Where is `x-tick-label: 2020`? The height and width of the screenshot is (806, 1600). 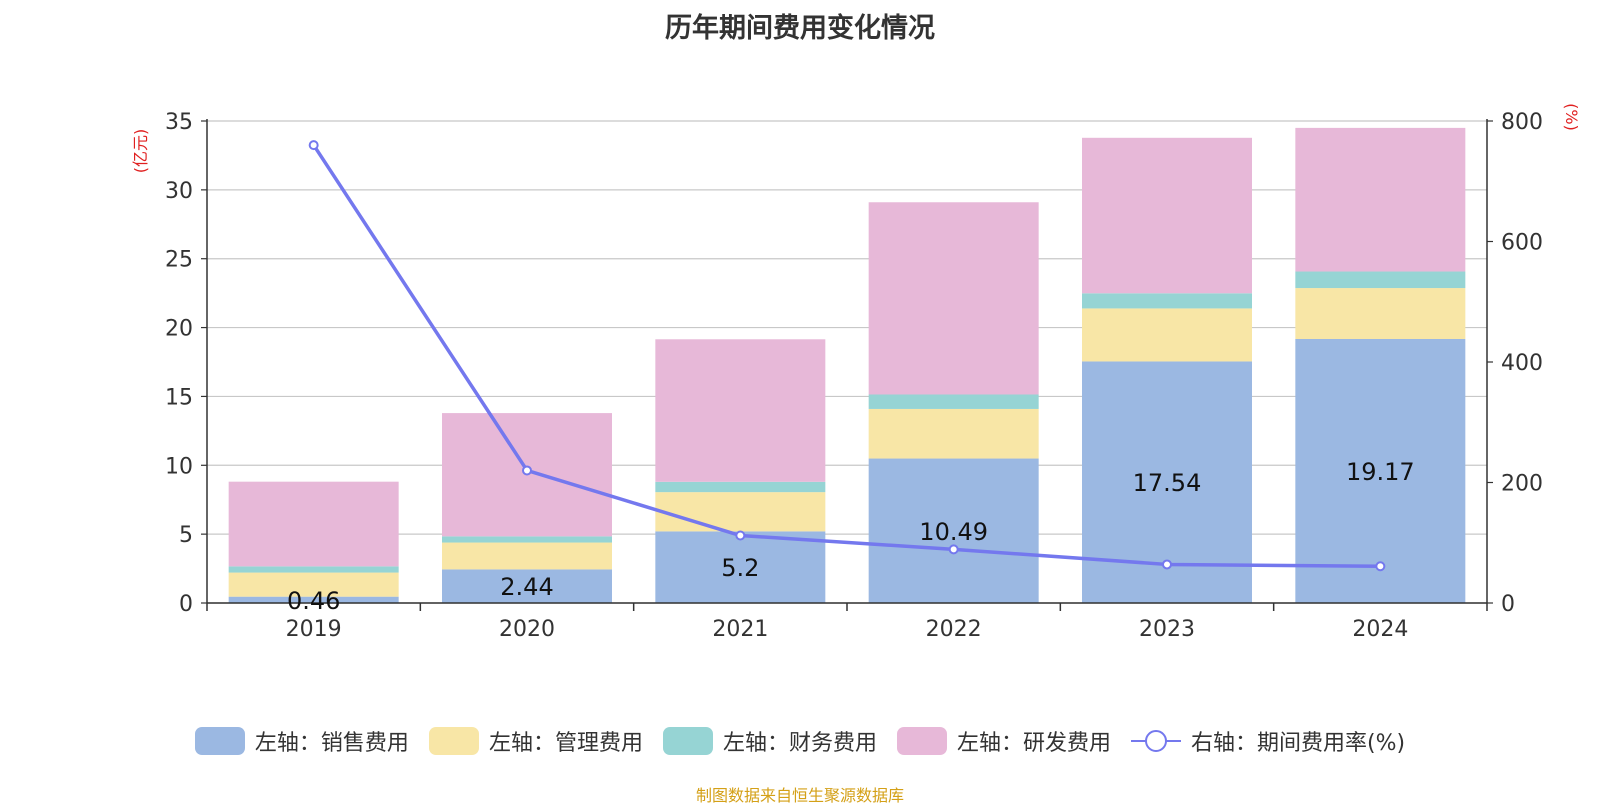
x-tick-label: 2020 is located at coordinates (527, 629).